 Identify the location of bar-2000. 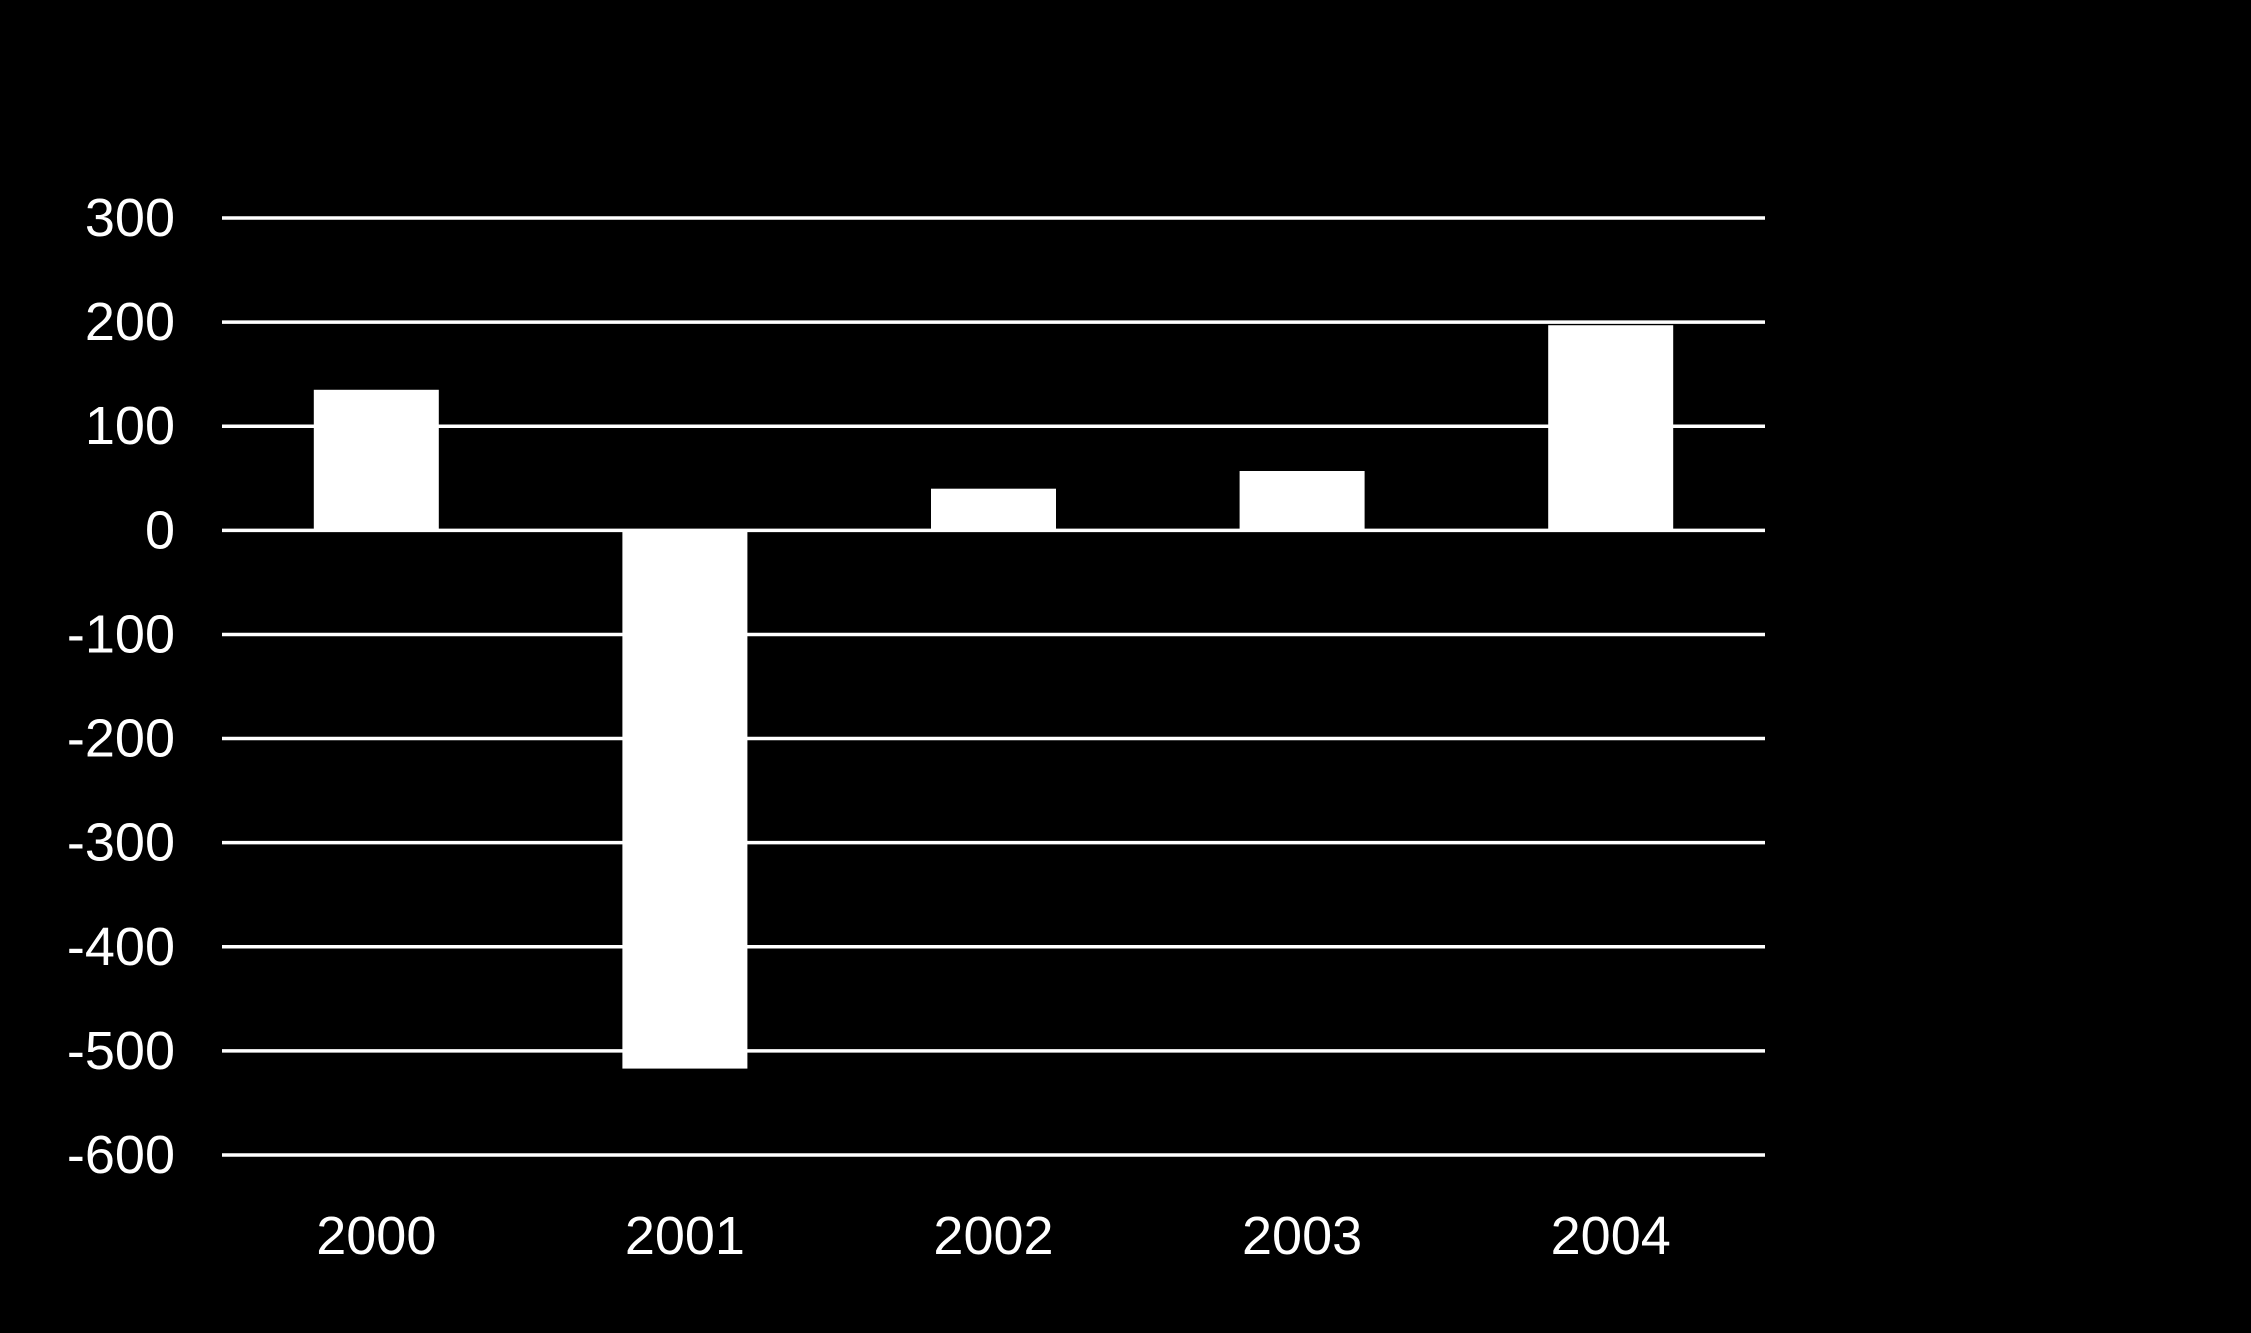
(376, 460).